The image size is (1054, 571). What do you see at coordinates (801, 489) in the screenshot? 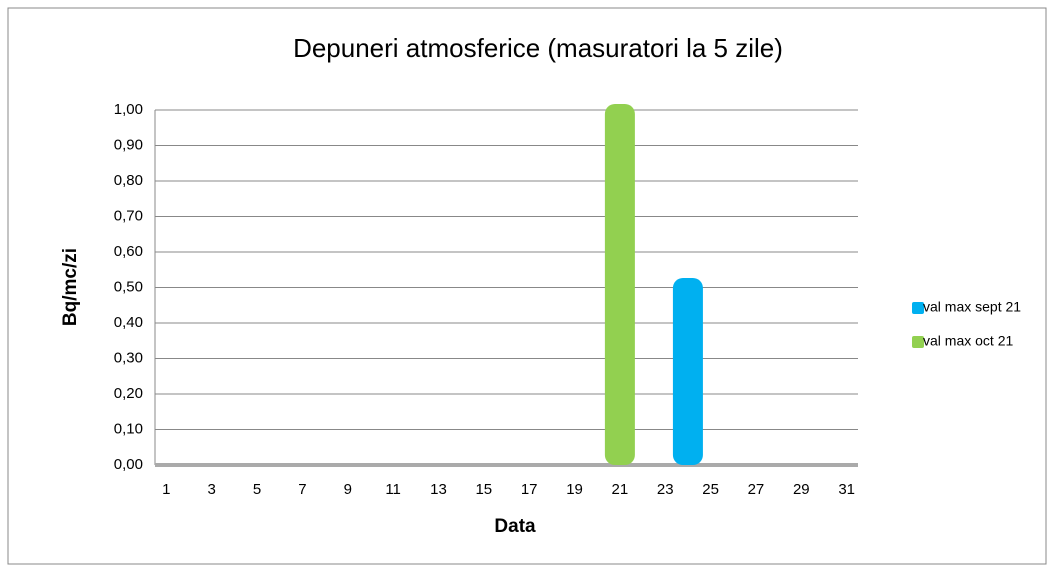
I see `x-tick-label: 29` at bounding box center [801, 489].